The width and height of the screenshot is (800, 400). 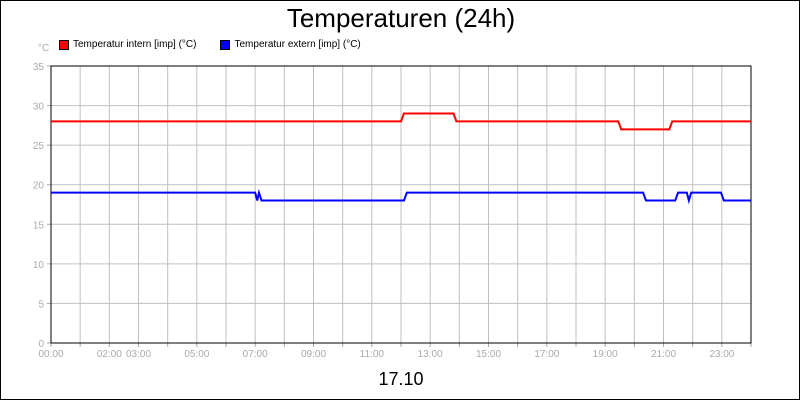 What do you see at coordinates (196, 354) in the screenshot?
I see `x-tick-label: 05:00` at bounding box center [196, 354].